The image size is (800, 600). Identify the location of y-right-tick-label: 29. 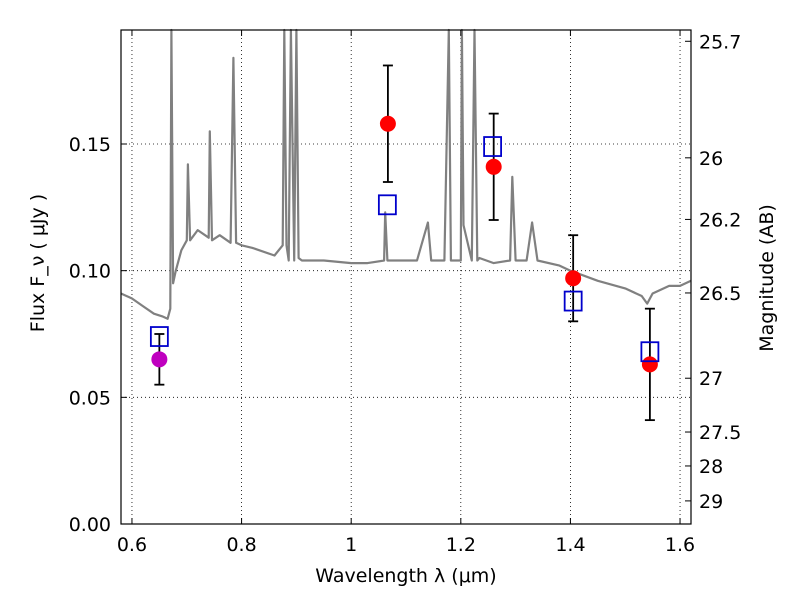
(711, 502).